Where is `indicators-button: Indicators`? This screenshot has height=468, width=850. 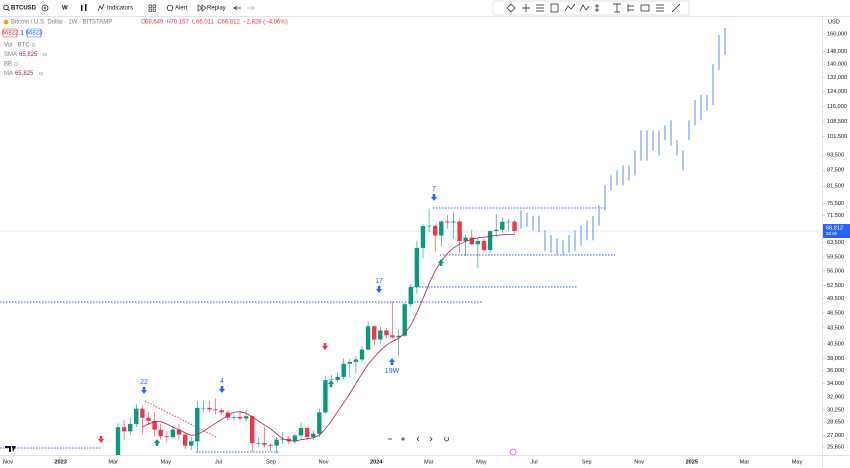
indicators-button: Indicators is located at coordinates (115, 7).